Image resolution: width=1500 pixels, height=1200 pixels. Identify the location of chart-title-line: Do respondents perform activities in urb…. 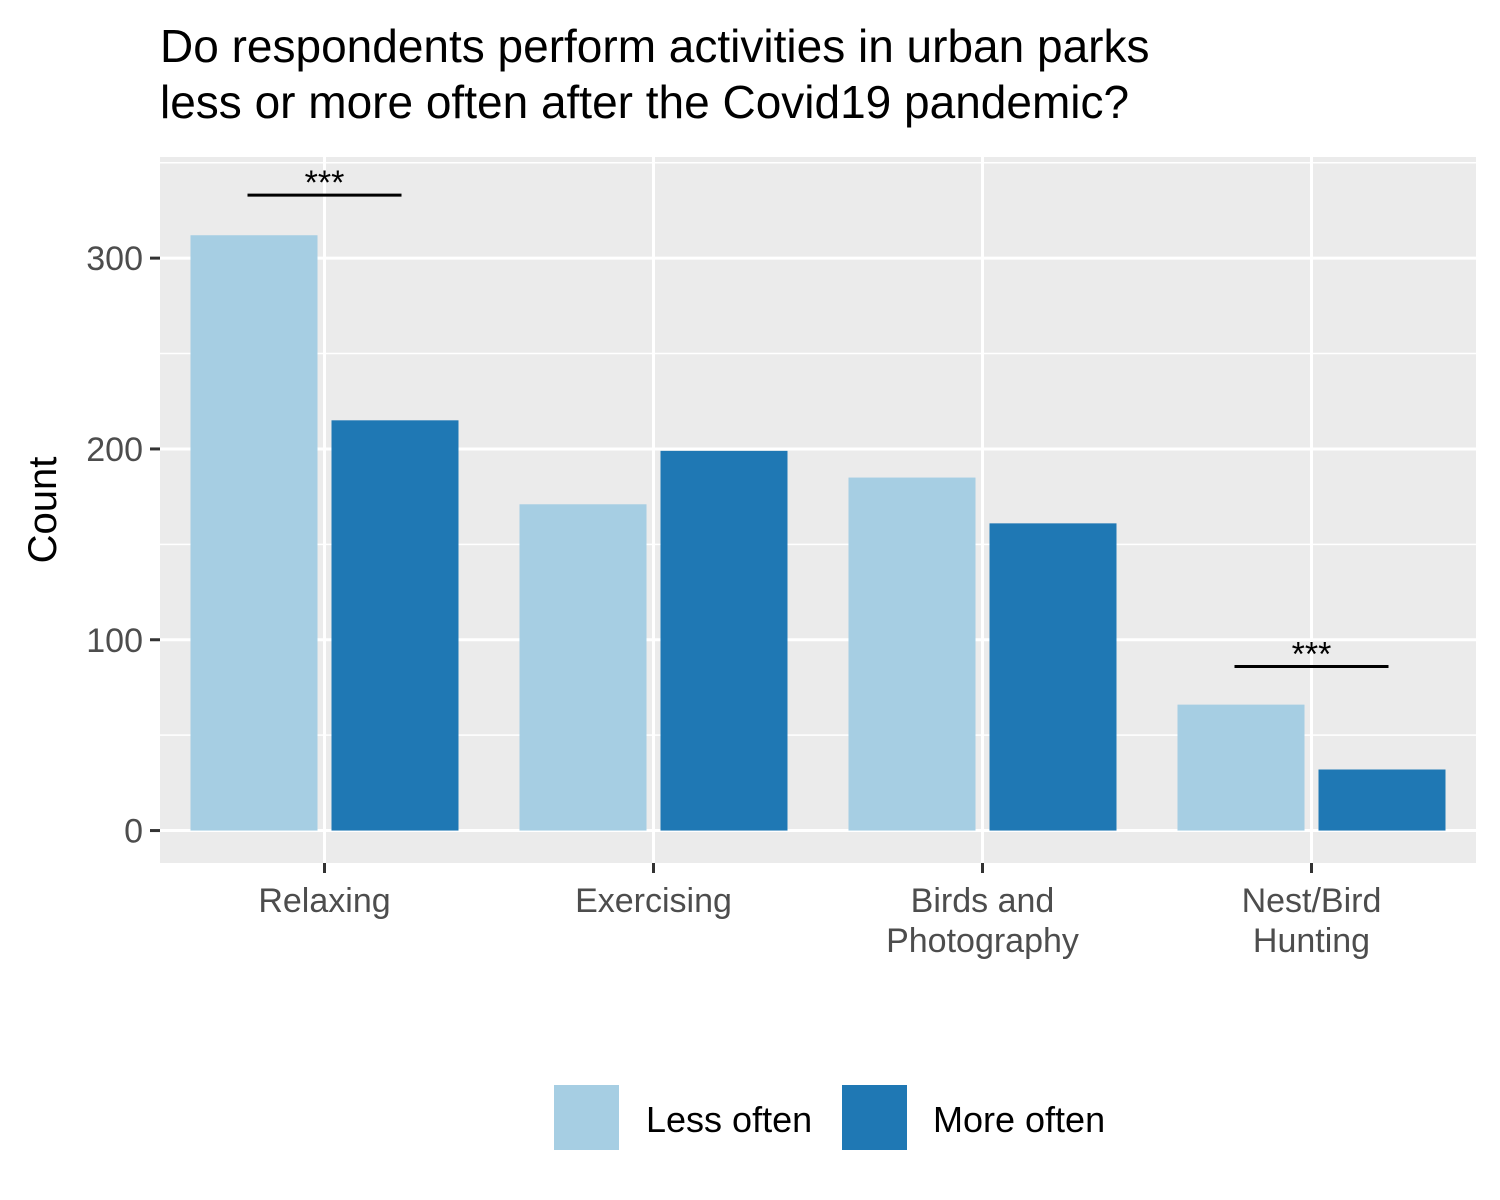
(654, 46).